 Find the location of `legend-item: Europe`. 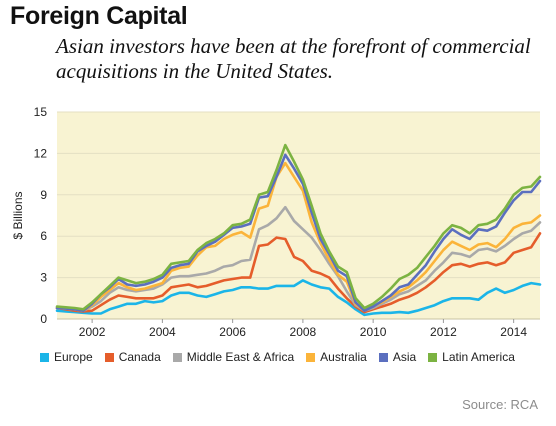

legend-item: Europe is located at coordinates (66, 357).